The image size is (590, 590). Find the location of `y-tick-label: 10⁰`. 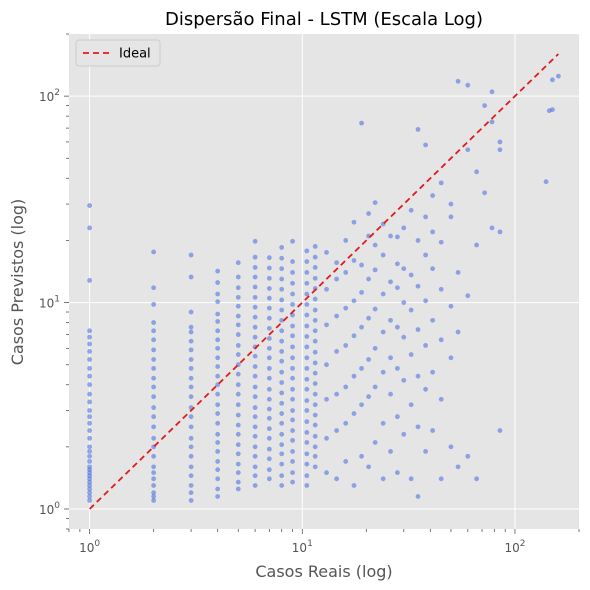

y-tick-label: 10⁰ is located at coordinates (49, 509).